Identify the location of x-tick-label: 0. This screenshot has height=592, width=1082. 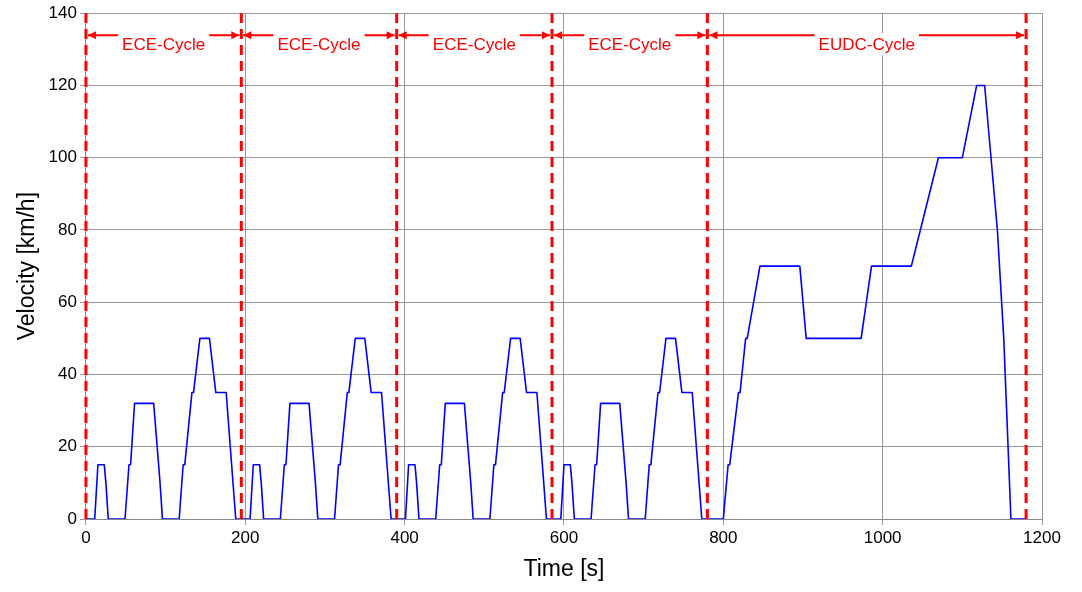
(86, 537).